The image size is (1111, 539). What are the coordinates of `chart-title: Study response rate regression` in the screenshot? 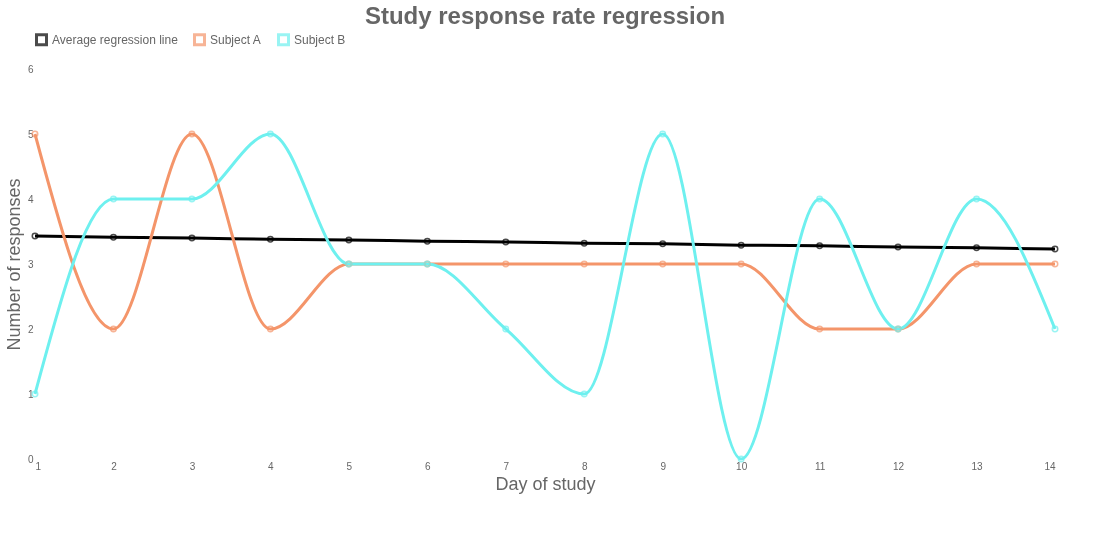 It's located at (545, 15).